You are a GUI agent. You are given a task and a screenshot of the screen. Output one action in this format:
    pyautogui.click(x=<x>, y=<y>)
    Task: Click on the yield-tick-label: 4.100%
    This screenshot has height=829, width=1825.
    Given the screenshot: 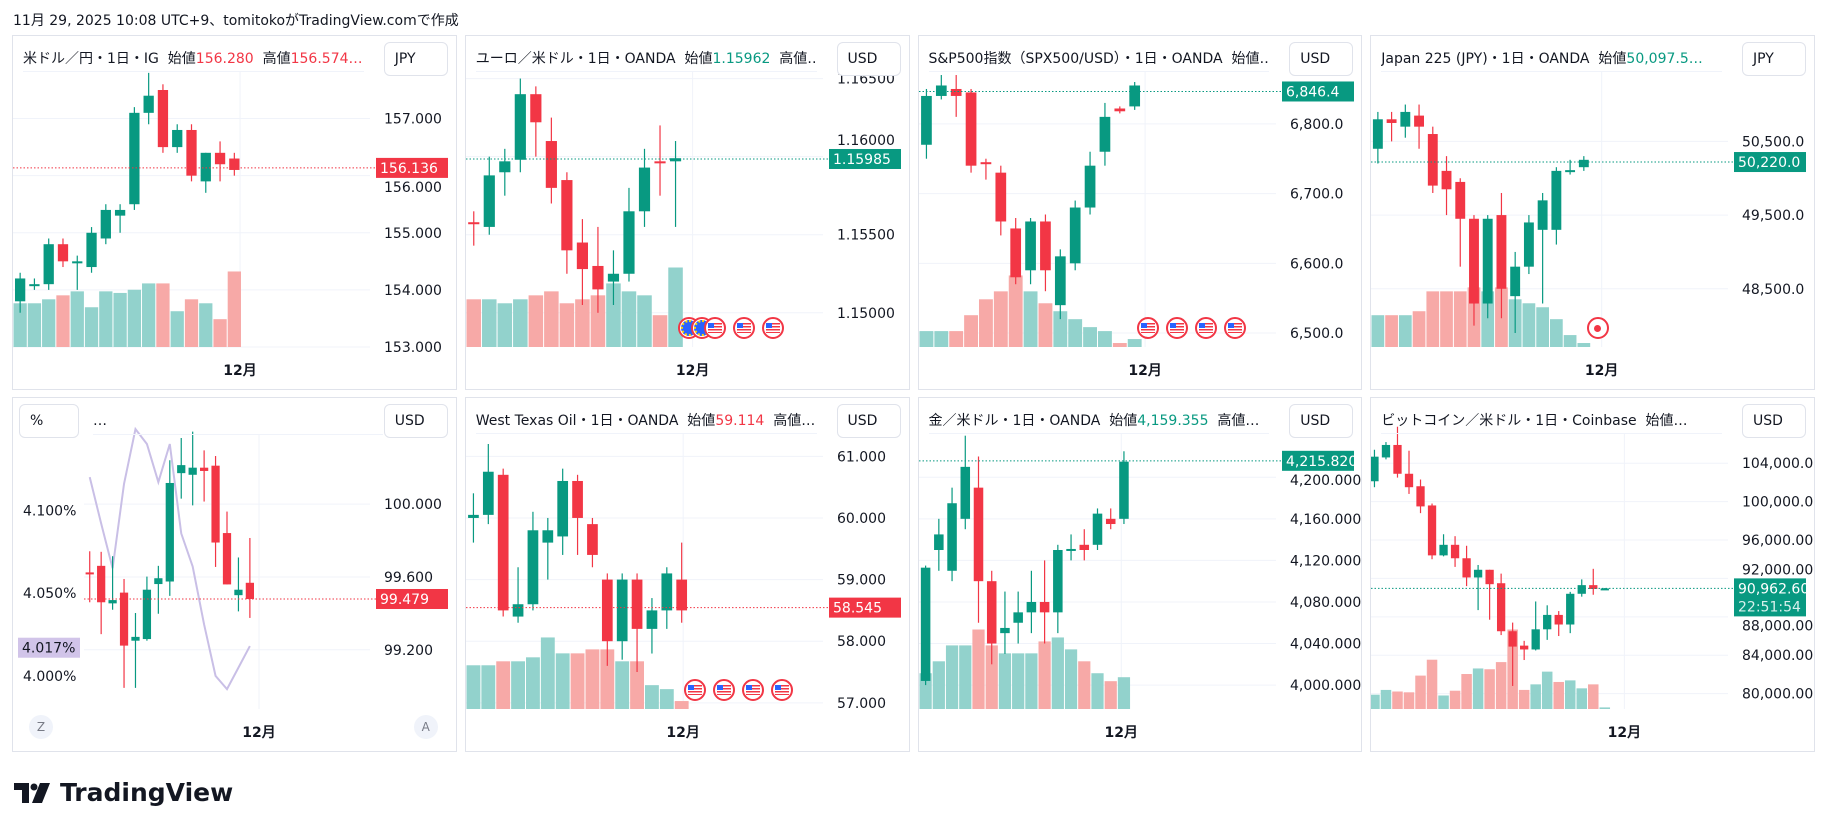 What is the action you would take?
    pyautogui.click(x=49, y=511)
    